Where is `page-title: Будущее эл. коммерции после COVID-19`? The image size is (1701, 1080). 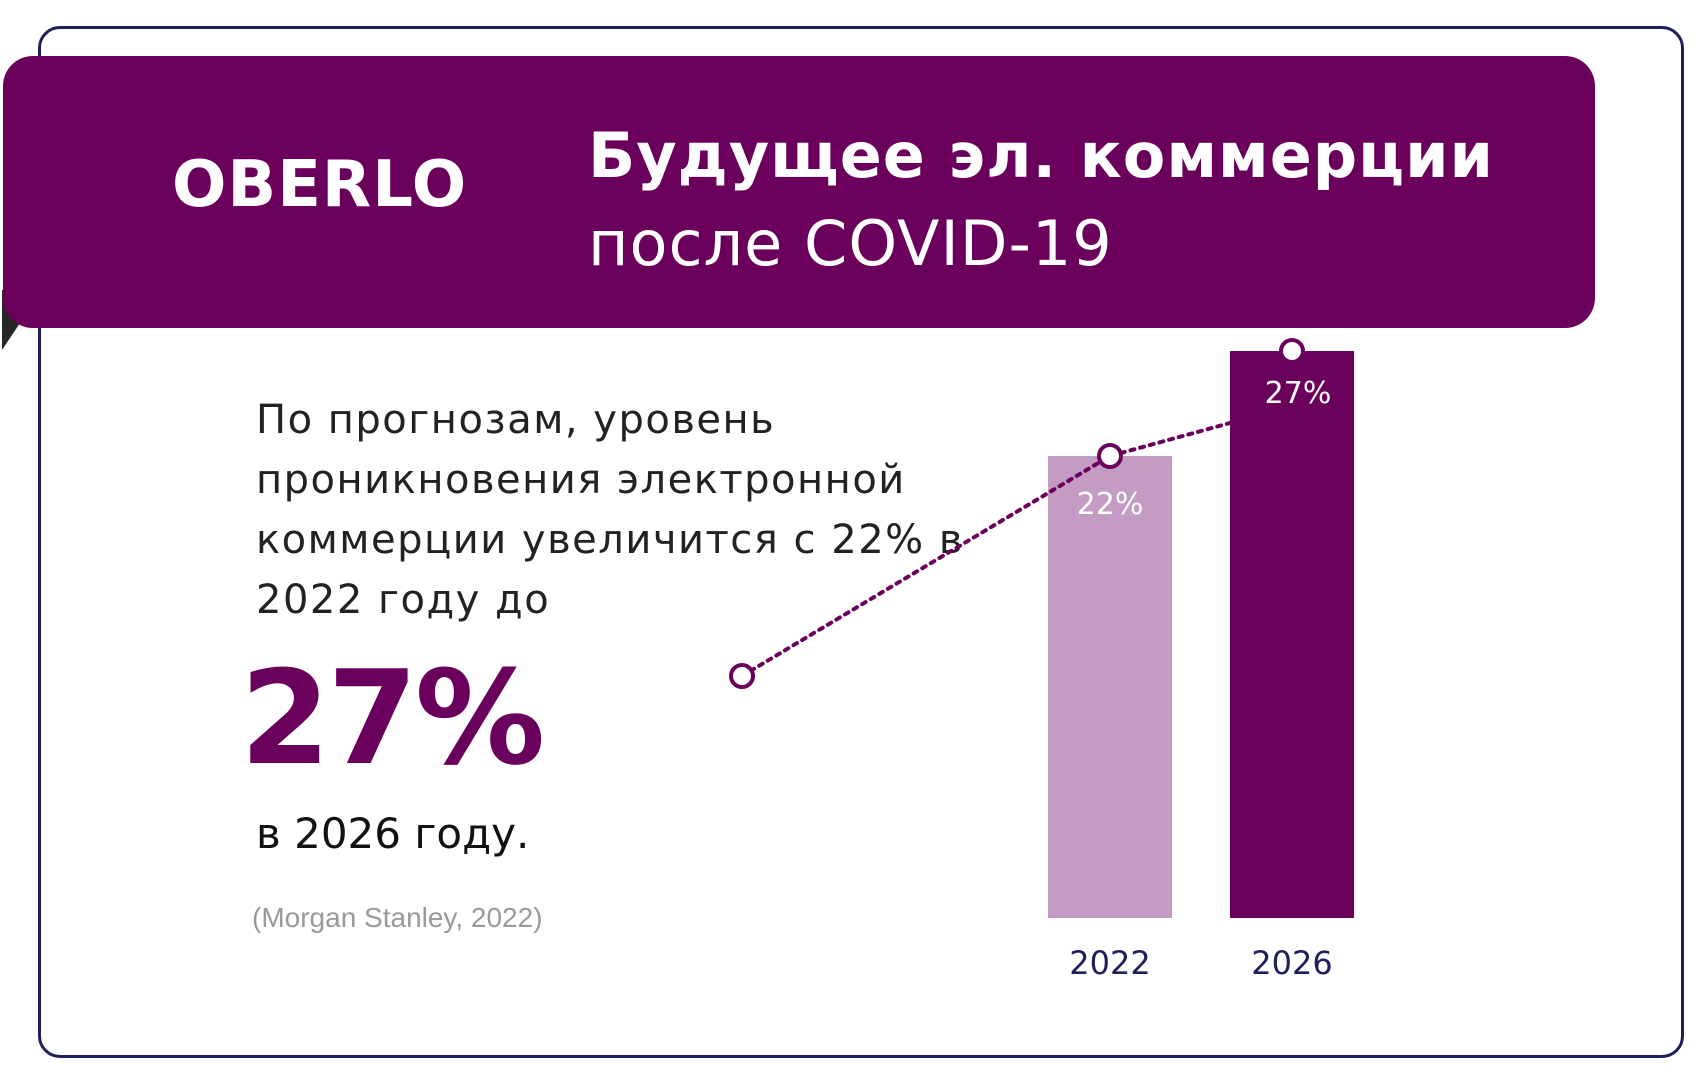 page-title: Будущее эл. коммерции после COVID-19 is located at coordinates (1041, 200).